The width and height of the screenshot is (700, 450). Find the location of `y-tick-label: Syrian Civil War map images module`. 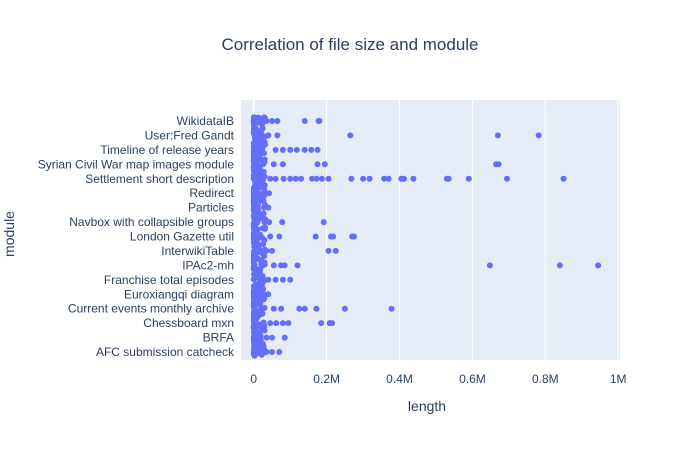

y-tick-label: Syrian Civil War map images module is located at coordinates (136, 164).